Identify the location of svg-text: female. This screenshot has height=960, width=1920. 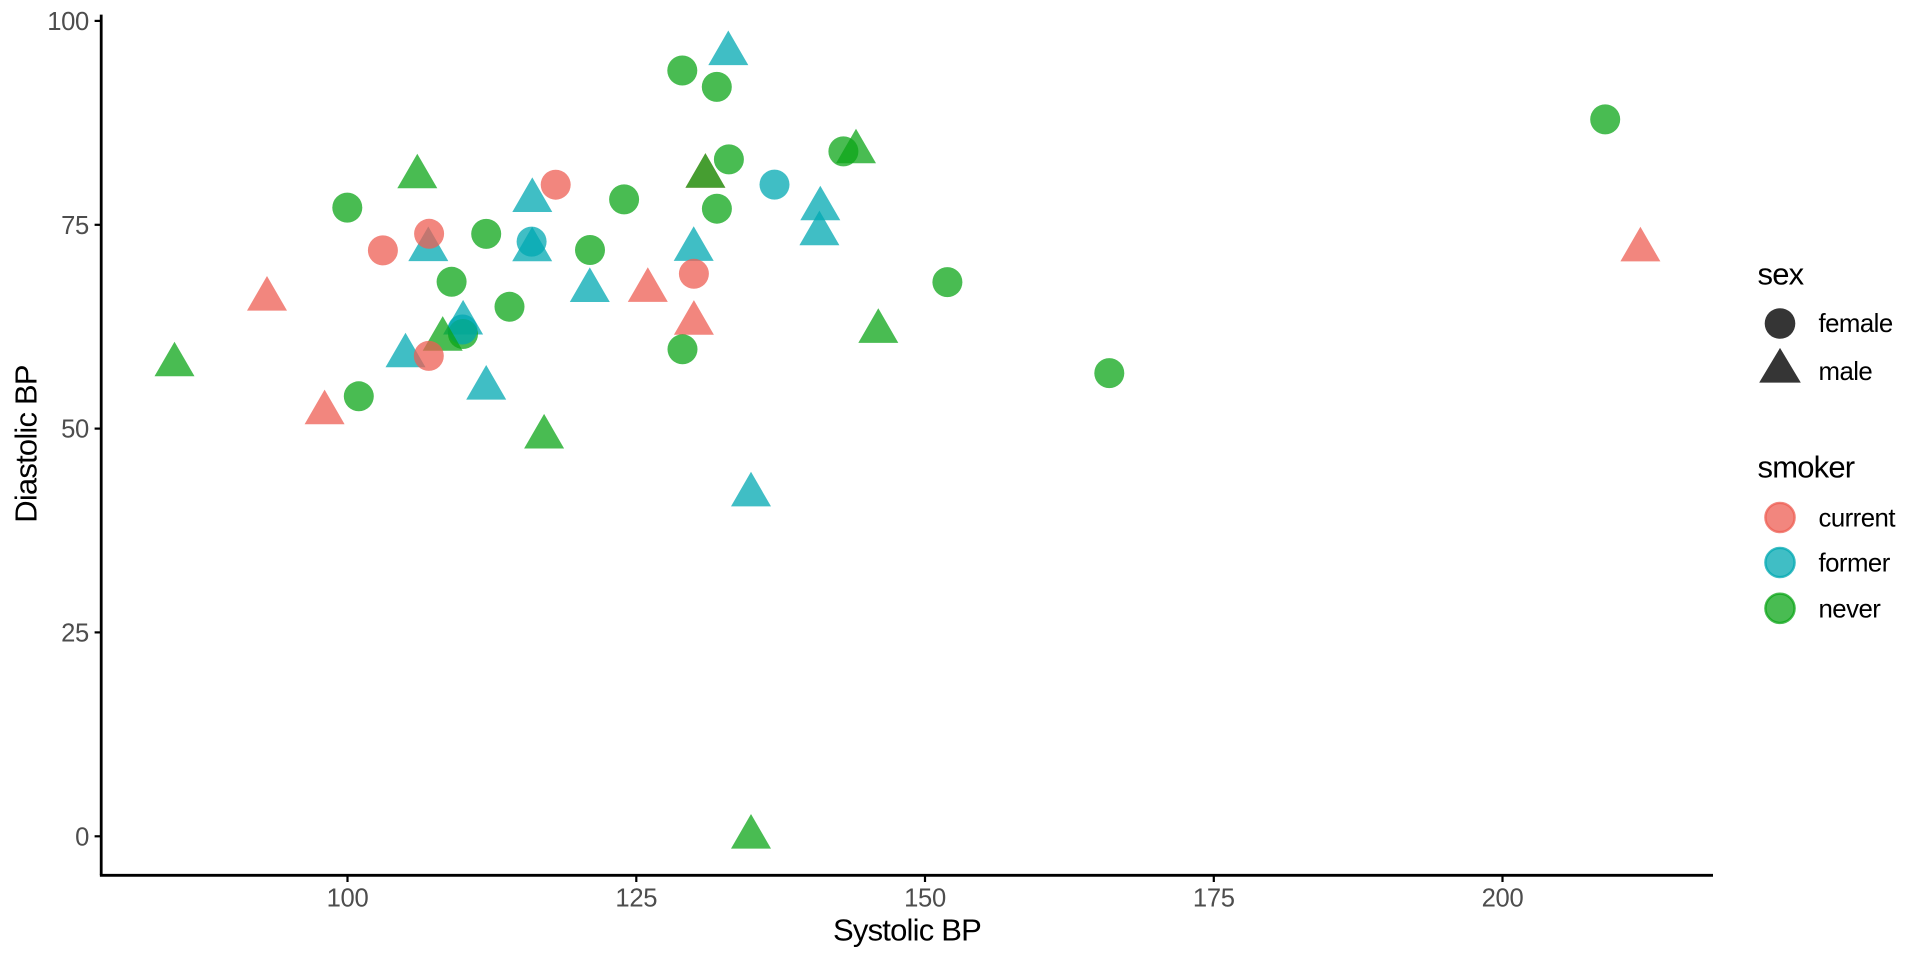
(1856, 324).